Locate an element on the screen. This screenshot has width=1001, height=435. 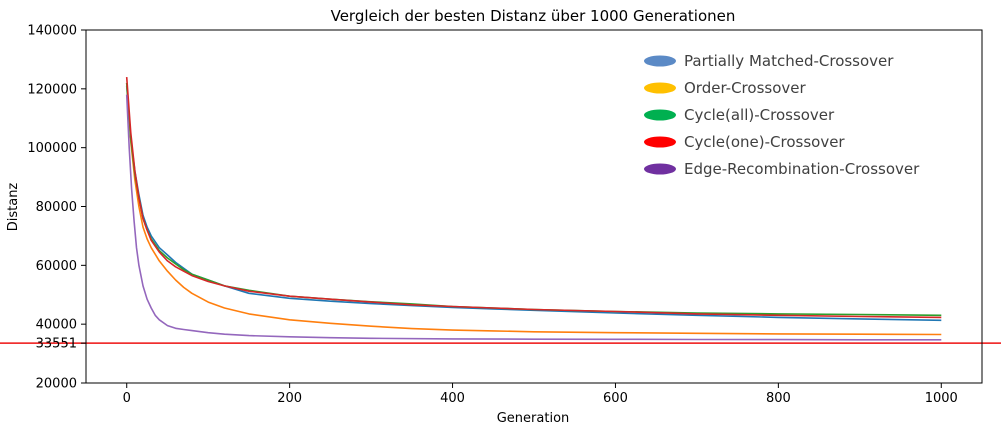
legend-label: Order-Crossover is located at coordinates (745, 88).